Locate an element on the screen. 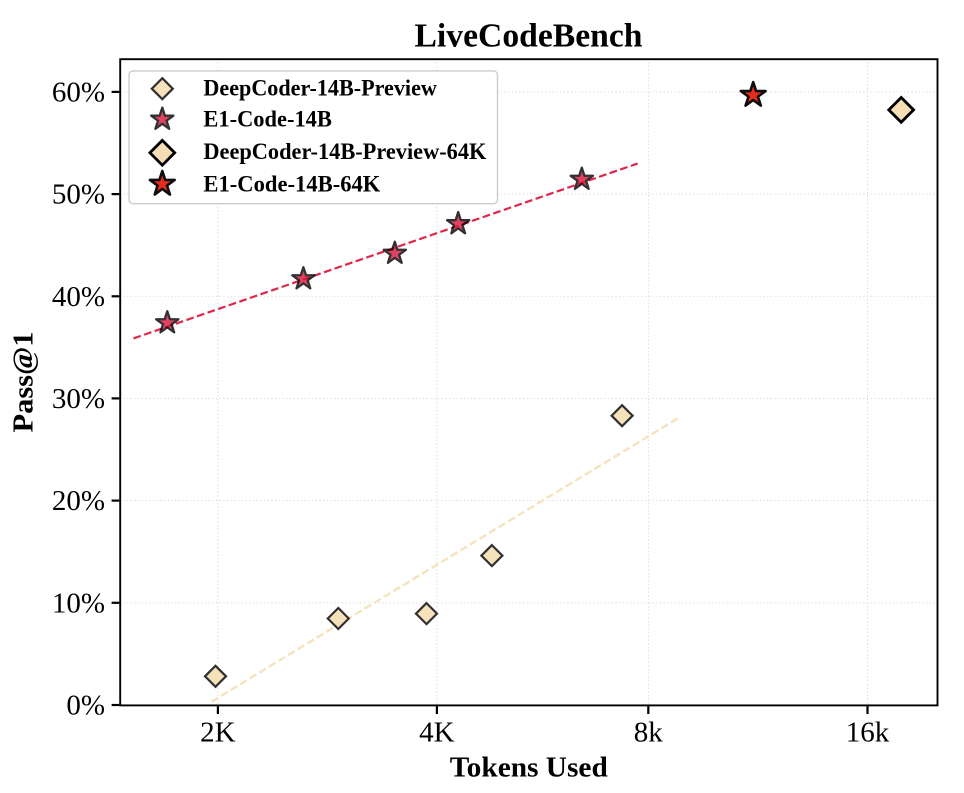  svg-text: LiveCodeBench is located at coordinates (529, 36).